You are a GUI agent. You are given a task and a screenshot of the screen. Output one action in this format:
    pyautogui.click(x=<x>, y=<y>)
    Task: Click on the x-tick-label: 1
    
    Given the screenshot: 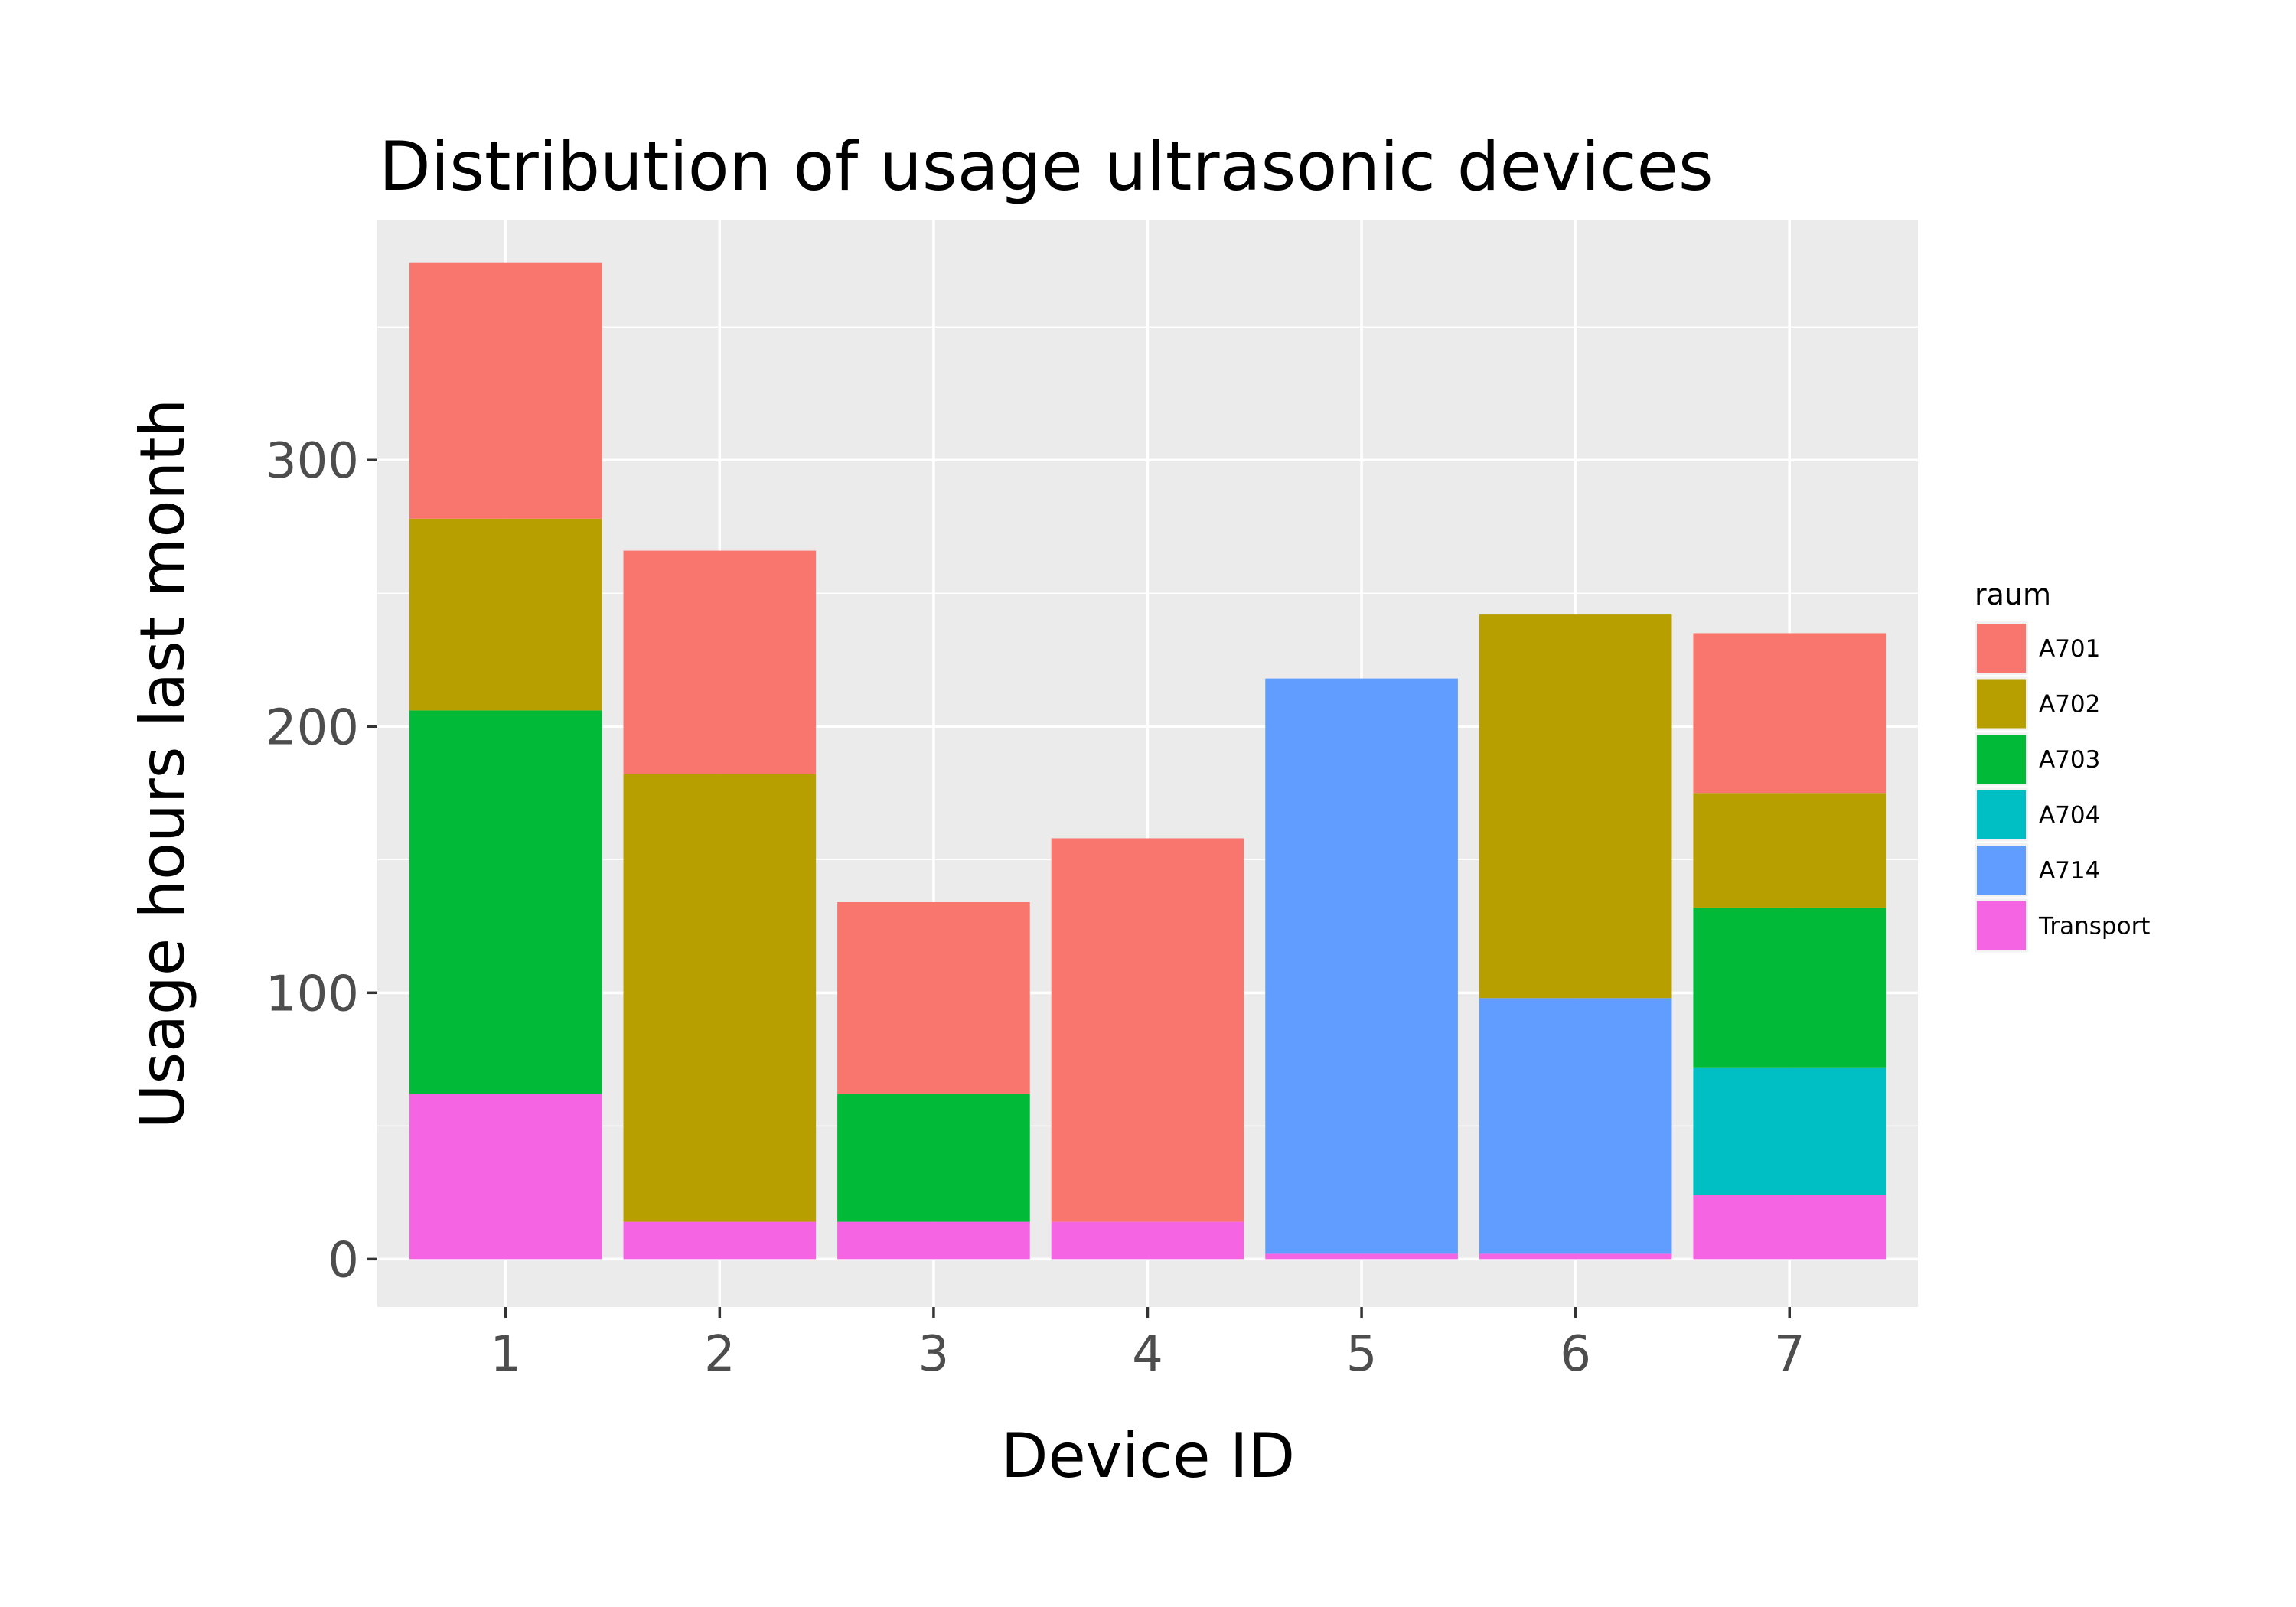 What is the action you would take?
    pyautogui.click(x=505, y=1354)
    